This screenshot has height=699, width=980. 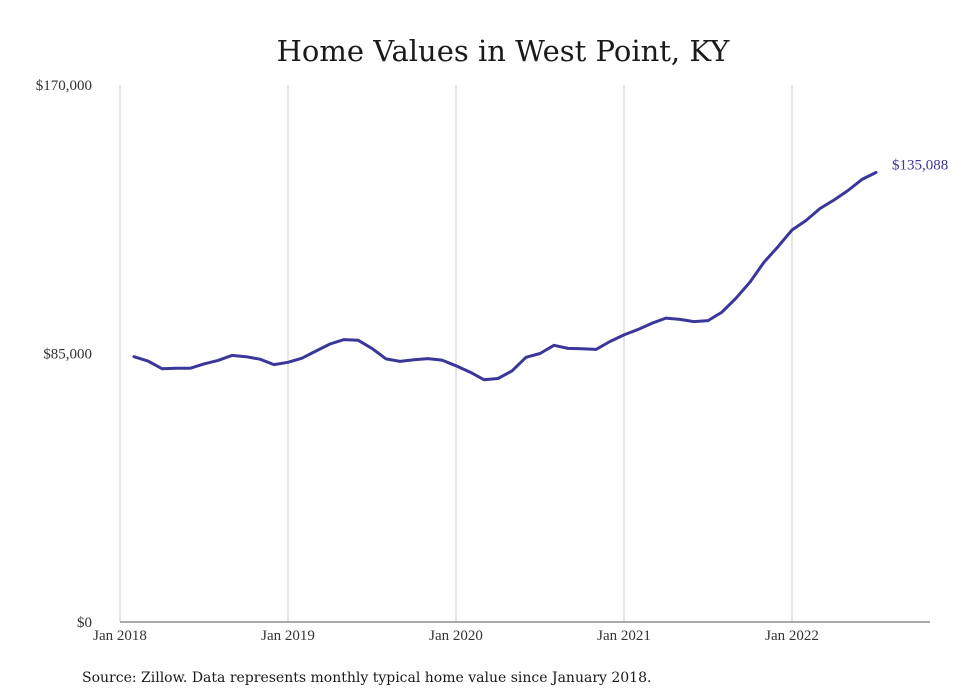 I want to click on y-axis-ticks: $0 $85,000 $170,000, so click(x=64, y=354).